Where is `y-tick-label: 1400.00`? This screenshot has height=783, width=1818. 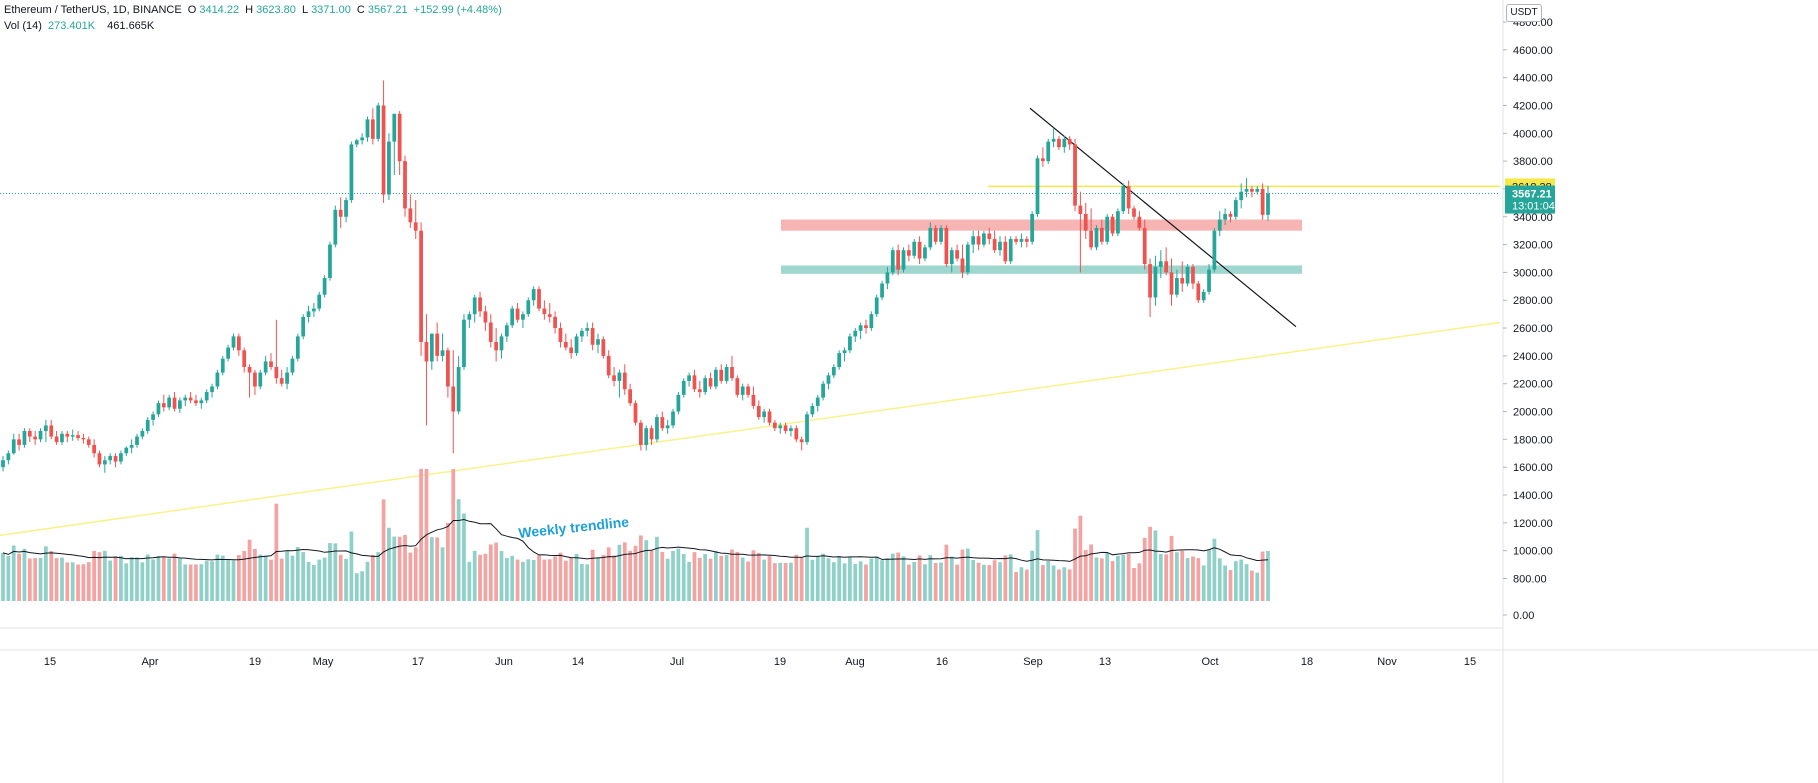
y-tick-label: 1400.00 is located at coordinates (1533, 496).